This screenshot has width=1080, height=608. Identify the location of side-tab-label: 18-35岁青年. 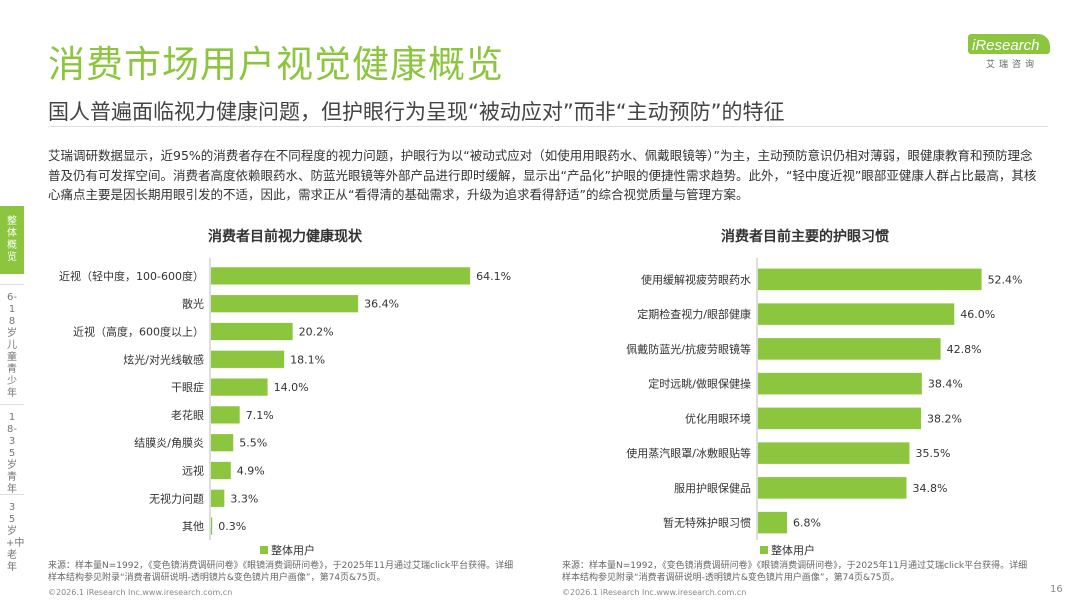
(12, 453).